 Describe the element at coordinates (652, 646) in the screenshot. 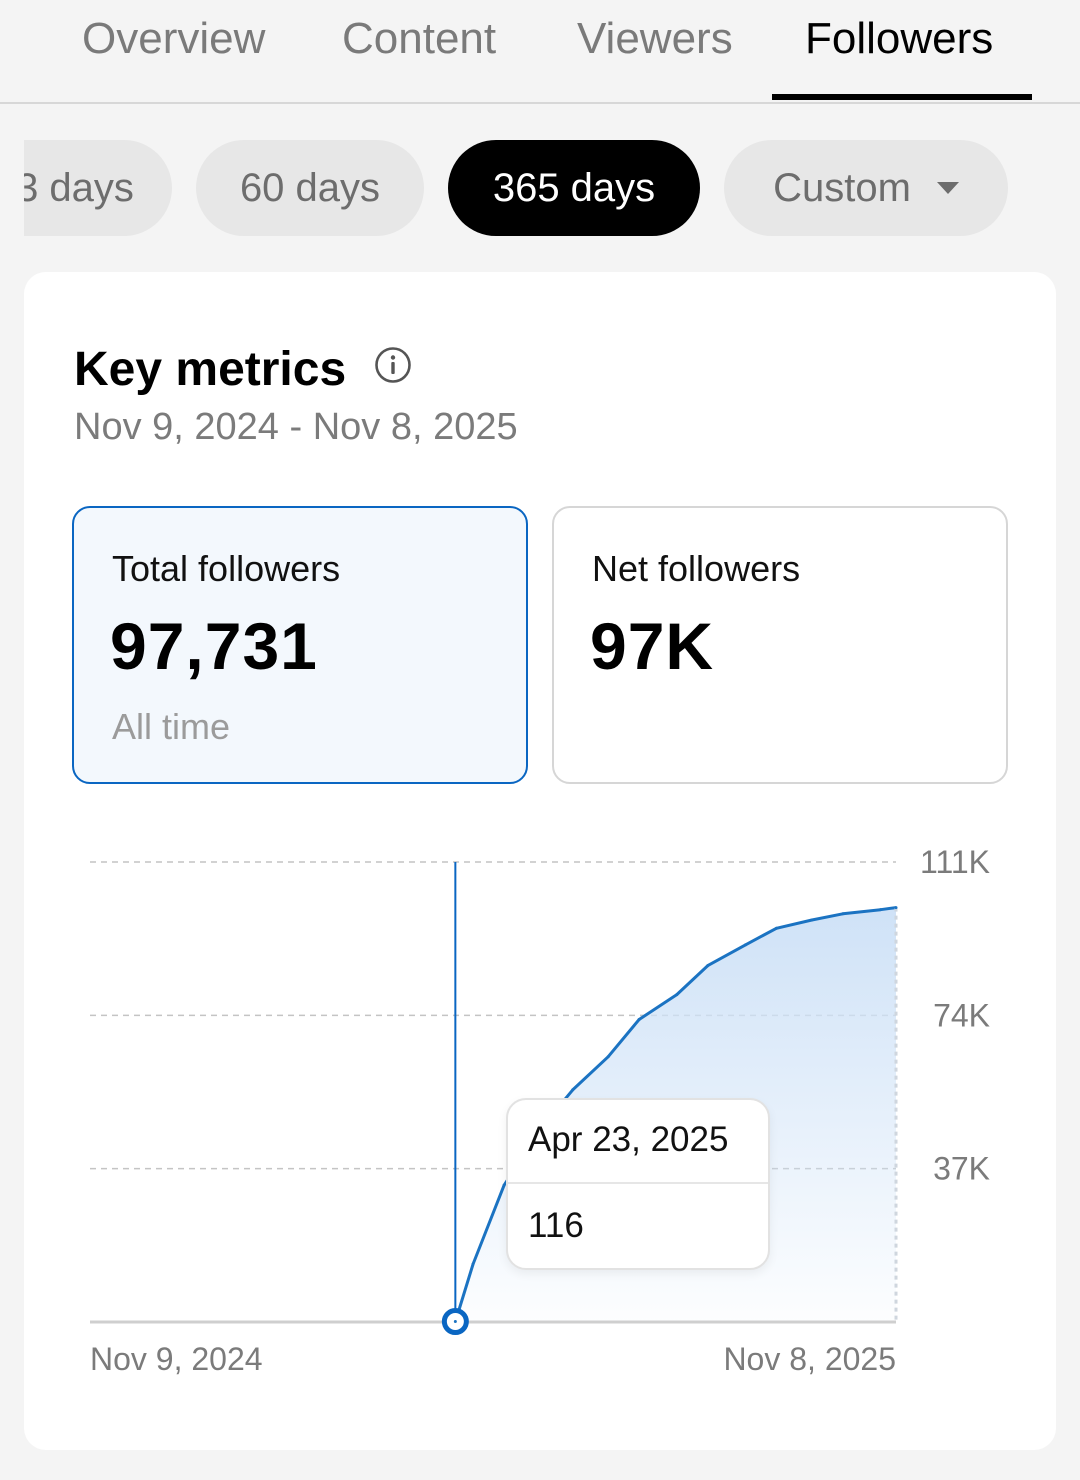

I see `net-followers-value: 97K` at that location.